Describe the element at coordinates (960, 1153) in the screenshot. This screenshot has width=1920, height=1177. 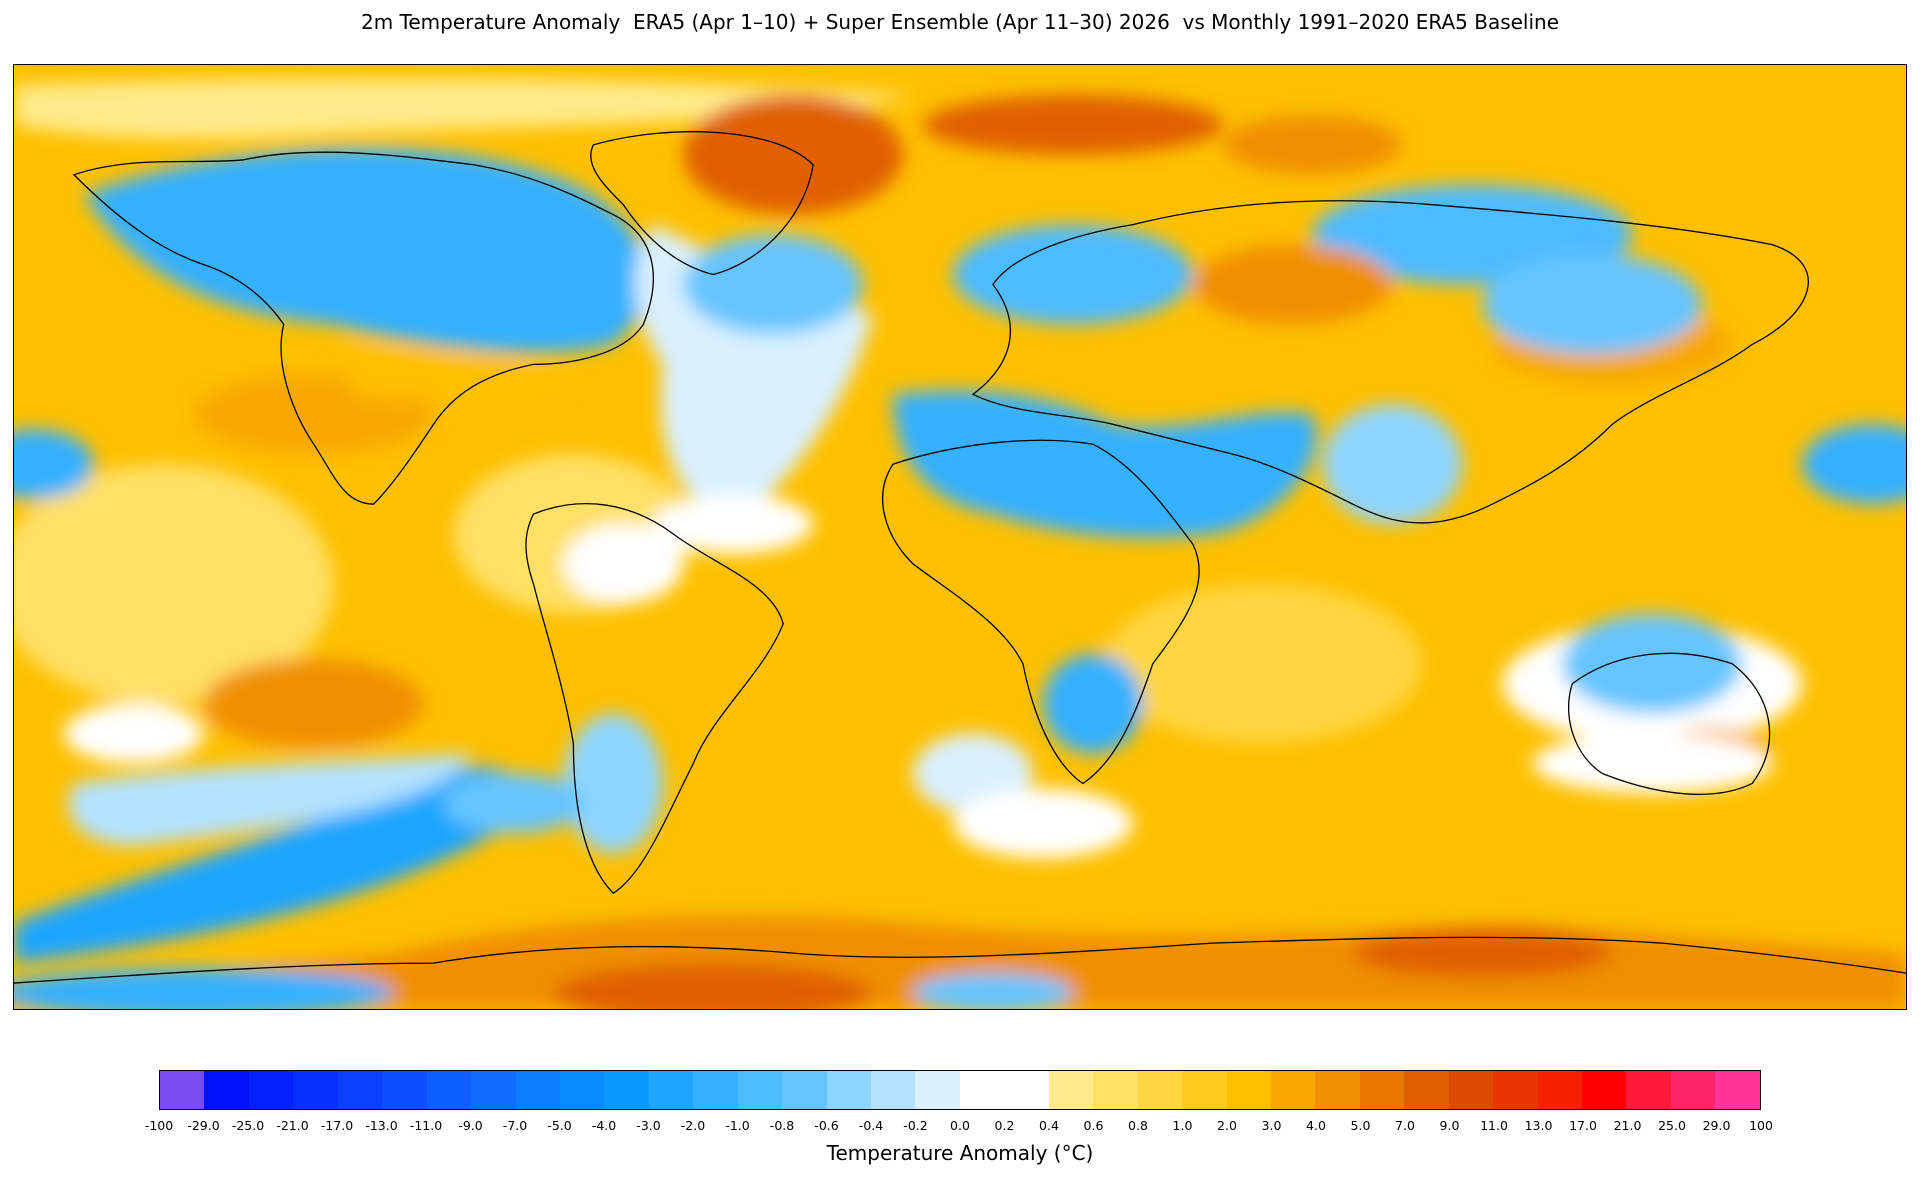
I see `colorbar-label: Temperature Anomaly (°C)` at that location.